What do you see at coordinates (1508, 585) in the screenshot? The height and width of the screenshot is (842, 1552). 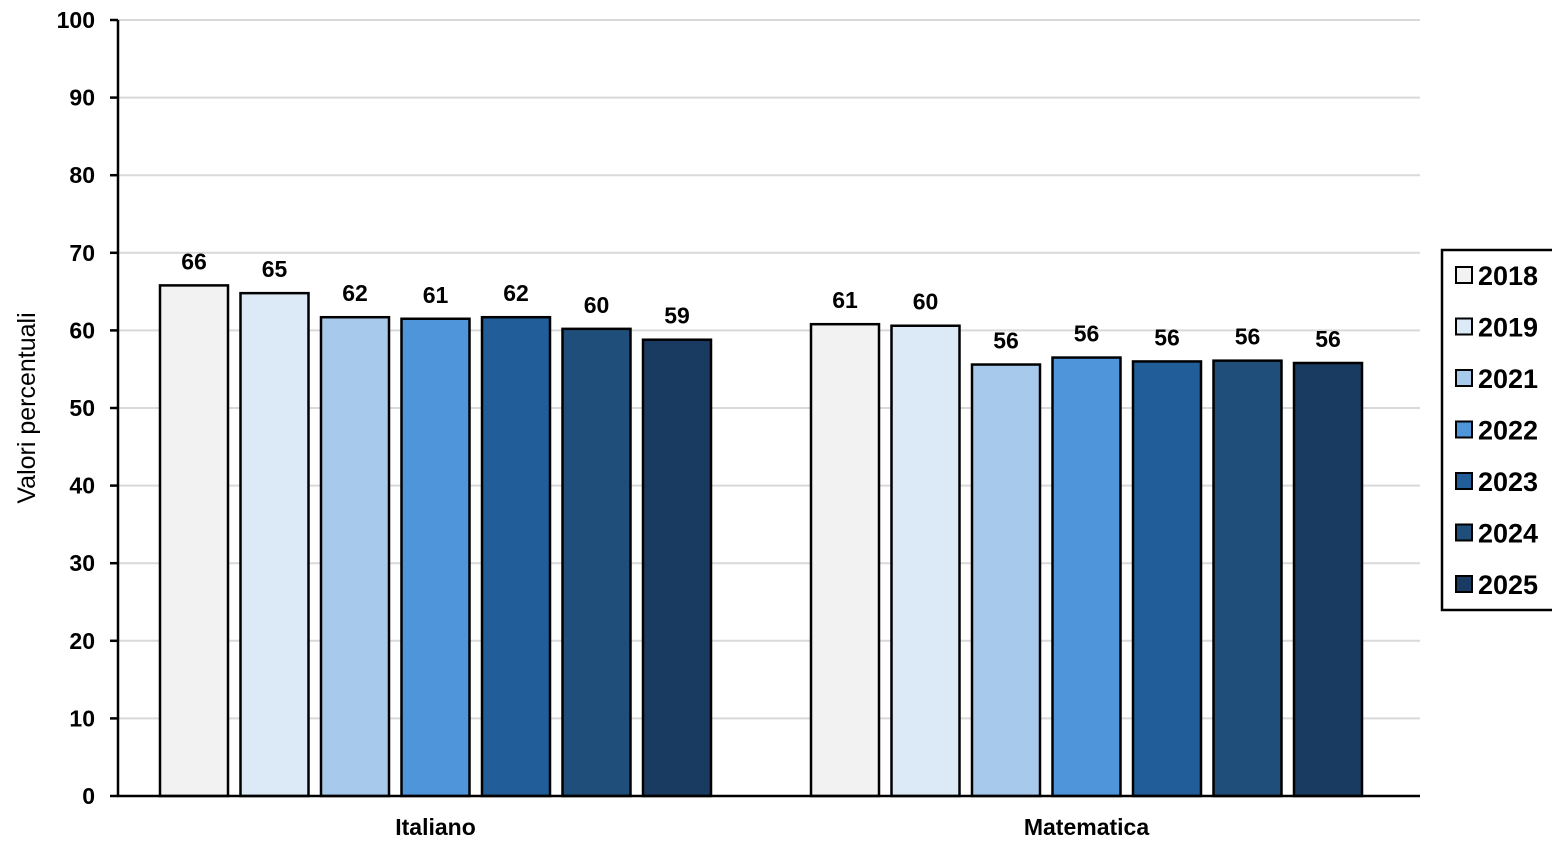 I see `legend-label: 2025` at bounding box center [1508, 585].